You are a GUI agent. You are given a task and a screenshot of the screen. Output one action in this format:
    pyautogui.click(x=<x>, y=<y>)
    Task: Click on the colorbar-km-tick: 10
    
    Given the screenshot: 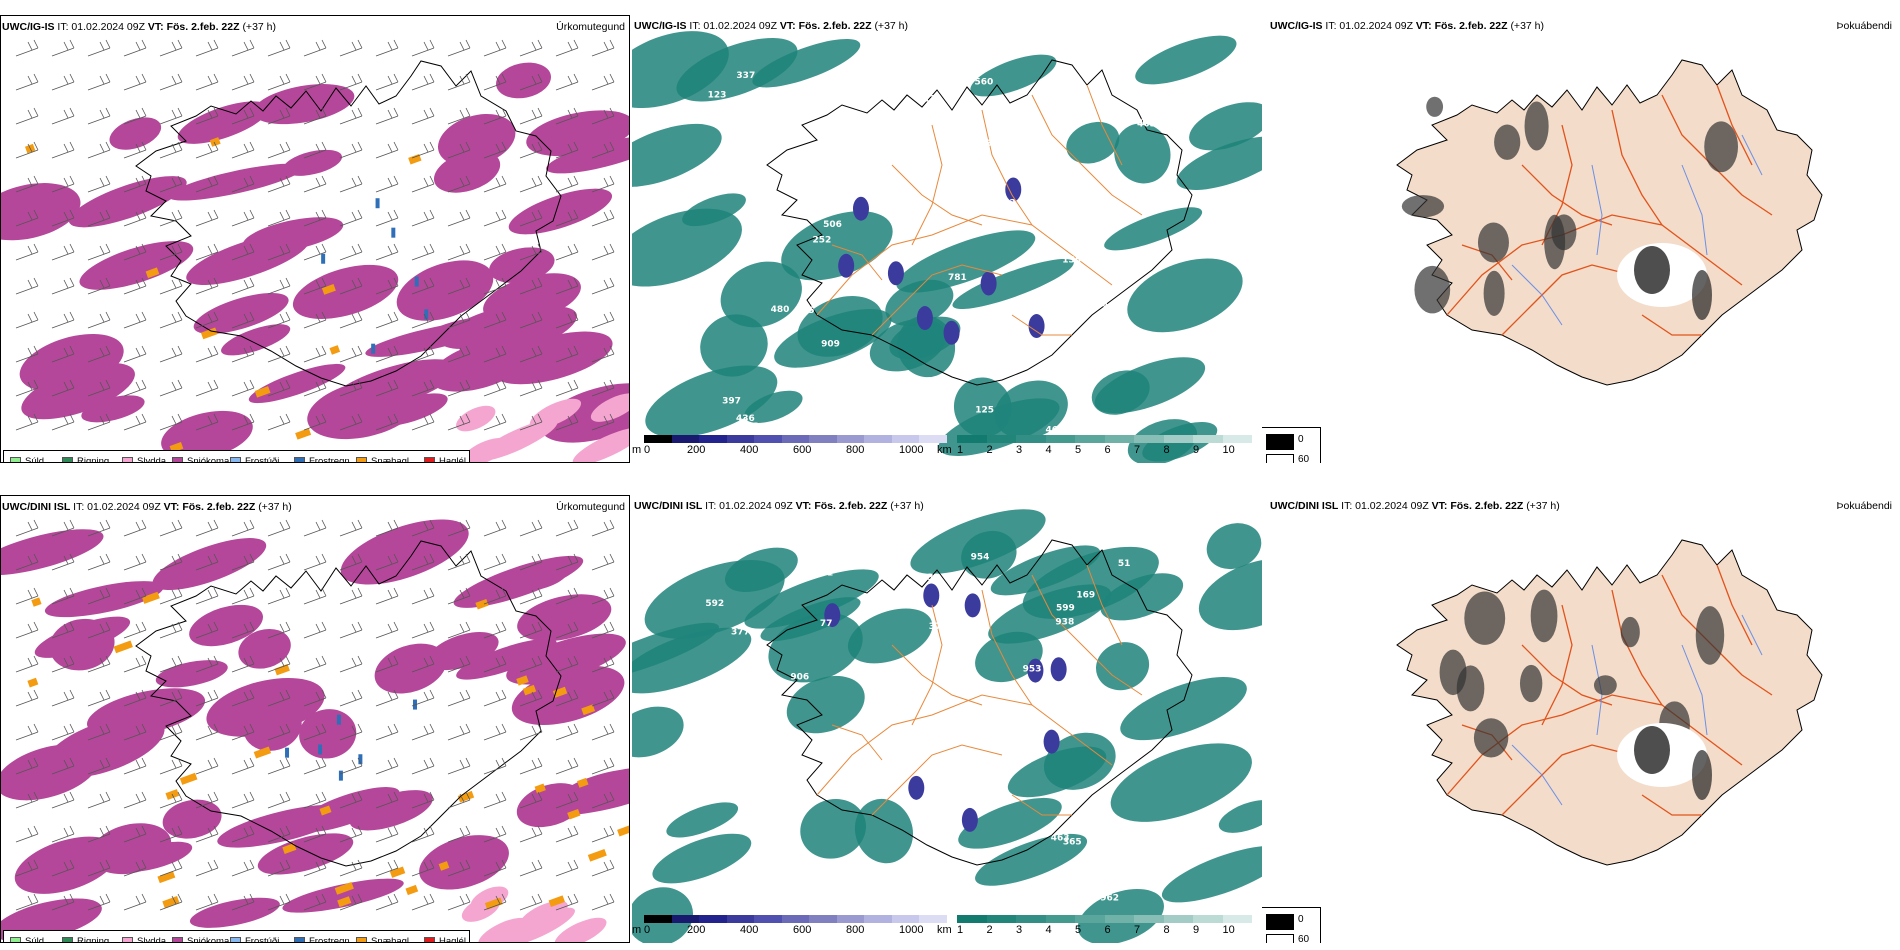 What is the action you would take?
    pyautogui.click(x=1228, y=930)
    